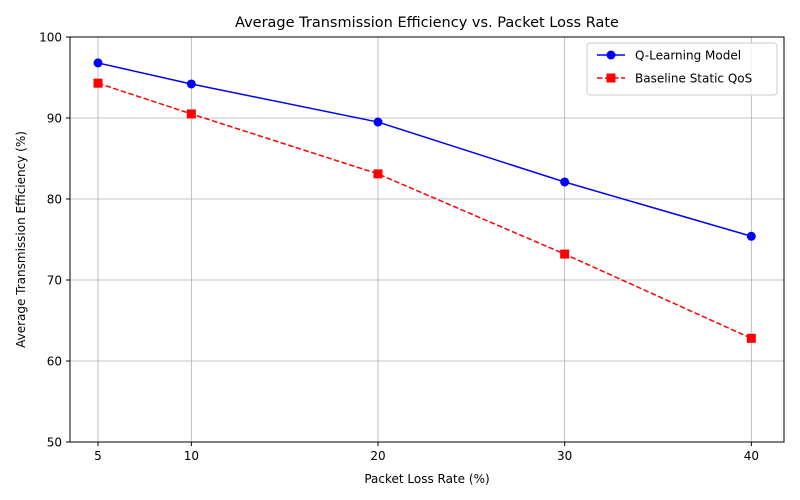  I want to click on x-axis-label: Packet Loss Rate (%), so click(426, 479).